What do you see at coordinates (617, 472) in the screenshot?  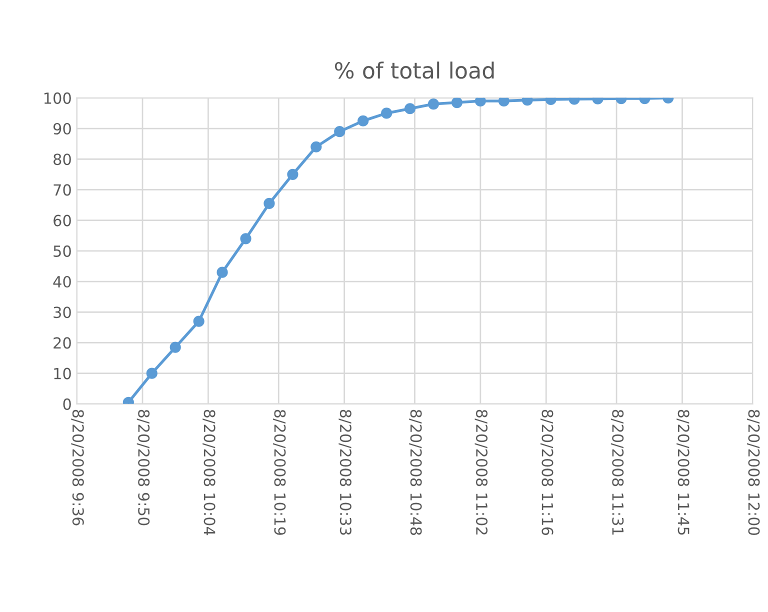 I see `x-tick-label: 8/20/2008 11:31` at bounding box center [617, 472].